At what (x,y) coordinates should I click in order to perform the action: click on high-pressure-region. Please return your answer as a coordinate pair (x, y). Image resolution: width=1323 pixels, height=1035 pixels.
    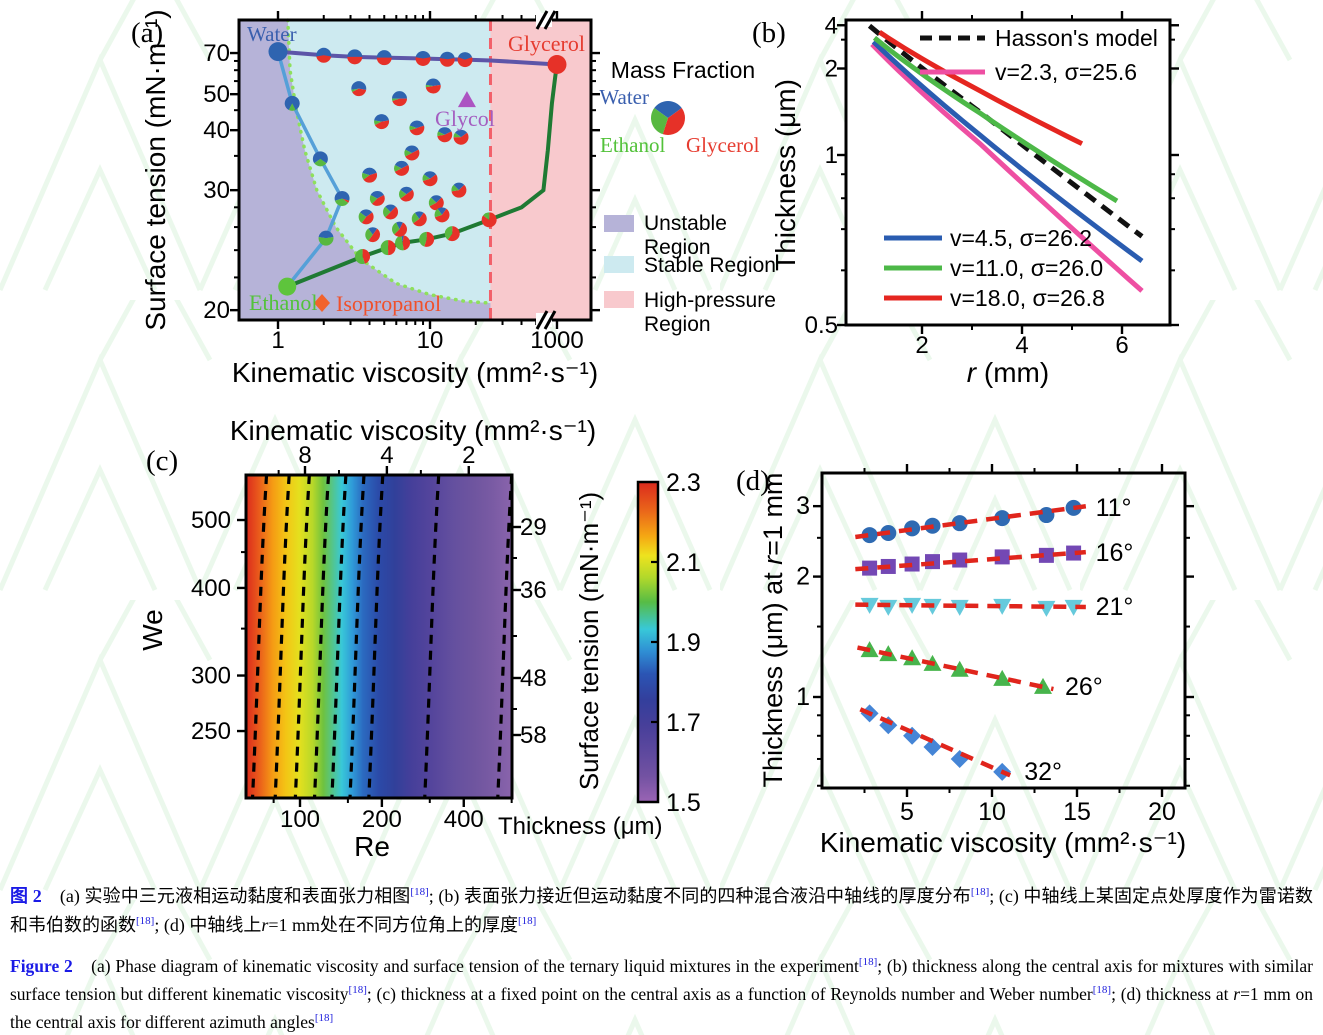
    Looking at the image, I should click on (540, 170).